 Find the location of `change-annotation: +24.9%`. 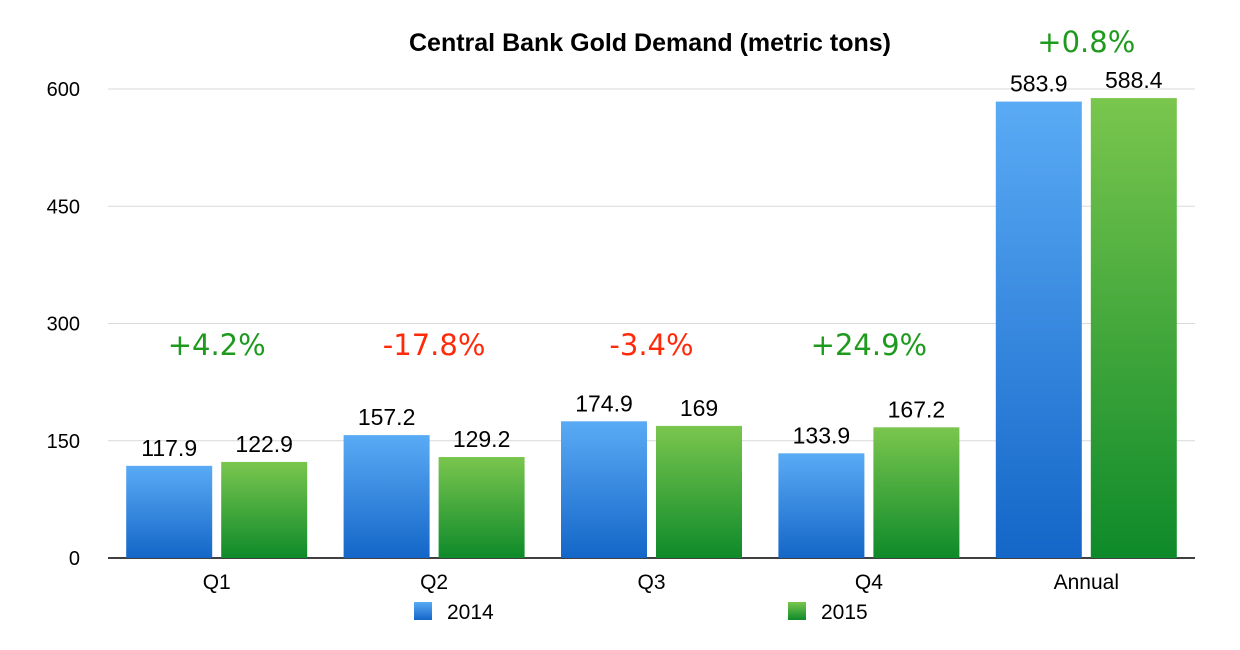

change-annotation: +24.9% is located at coordinates (869, 345).